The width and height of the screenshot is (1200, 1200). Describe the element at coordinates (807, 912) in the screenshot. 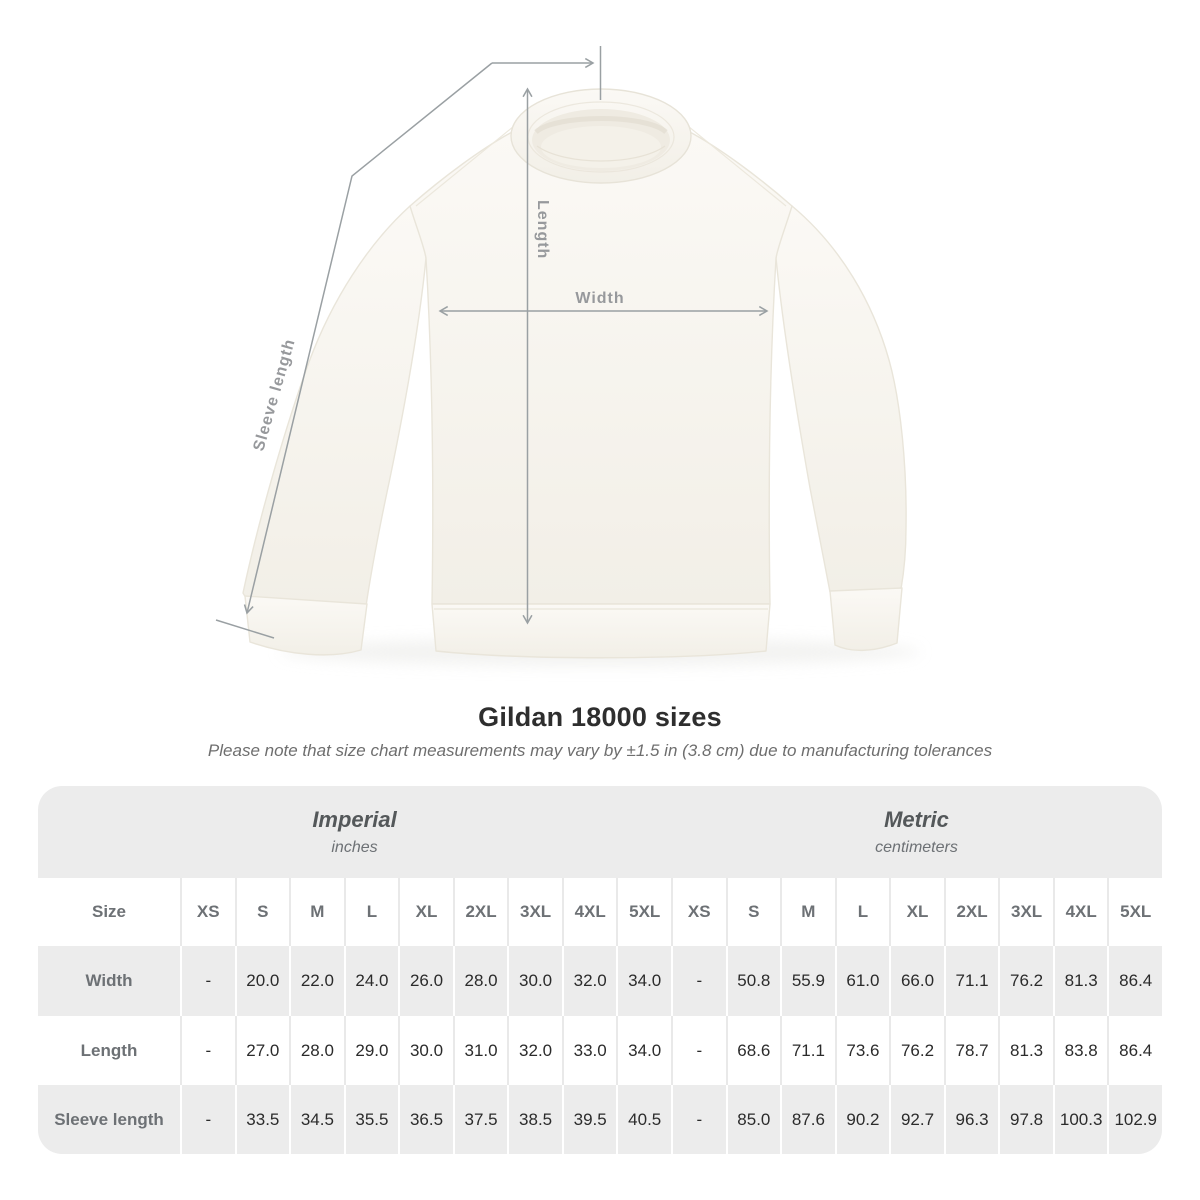

I see `column-header-metric-m: M` at that location.